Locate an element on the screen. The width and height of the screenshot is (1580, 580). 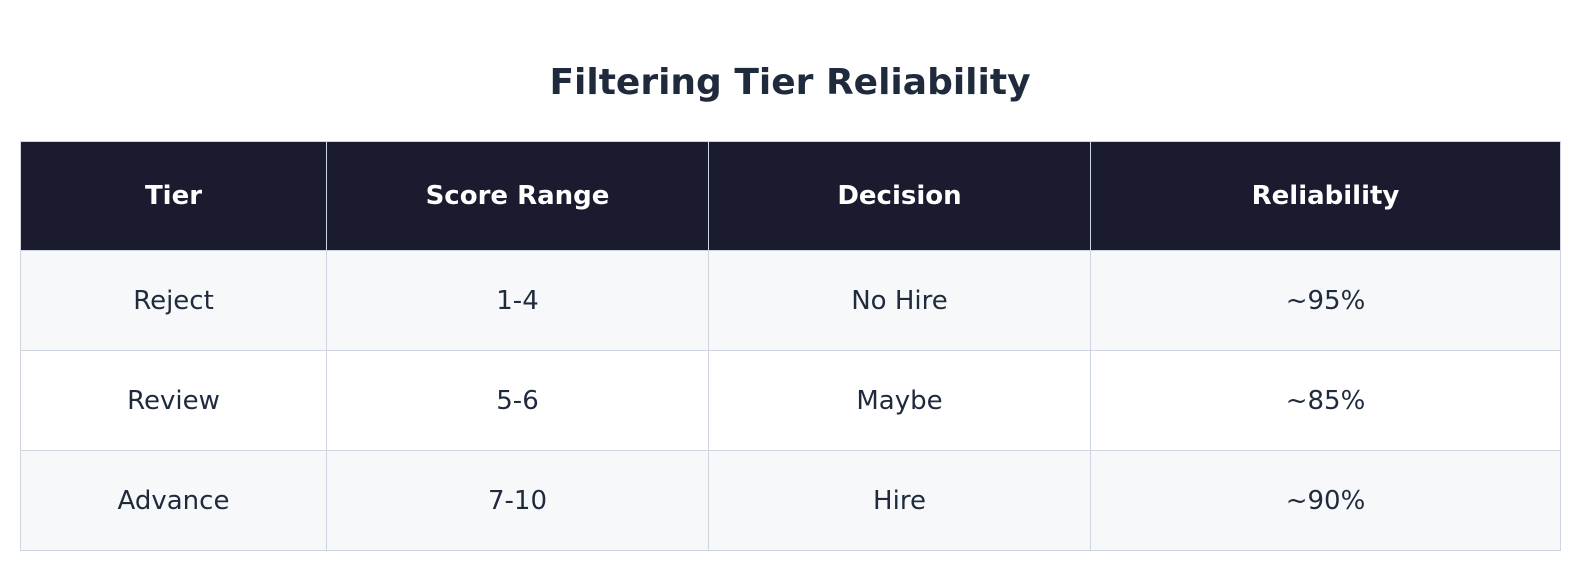
table-cell: 1-4 is located at coordinates (517, 300).